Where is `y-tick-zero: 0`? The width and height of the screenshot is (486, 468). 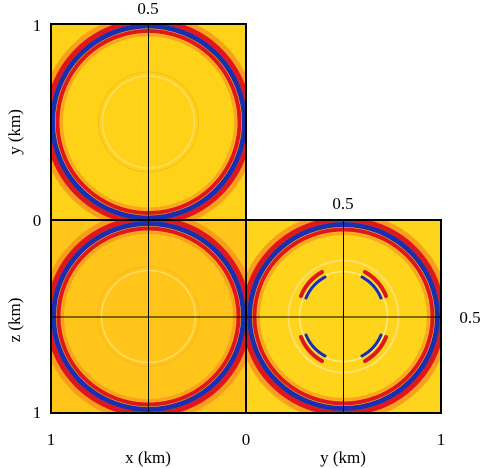 y-tick-zero: 0 is located at coordinates (37, 220).